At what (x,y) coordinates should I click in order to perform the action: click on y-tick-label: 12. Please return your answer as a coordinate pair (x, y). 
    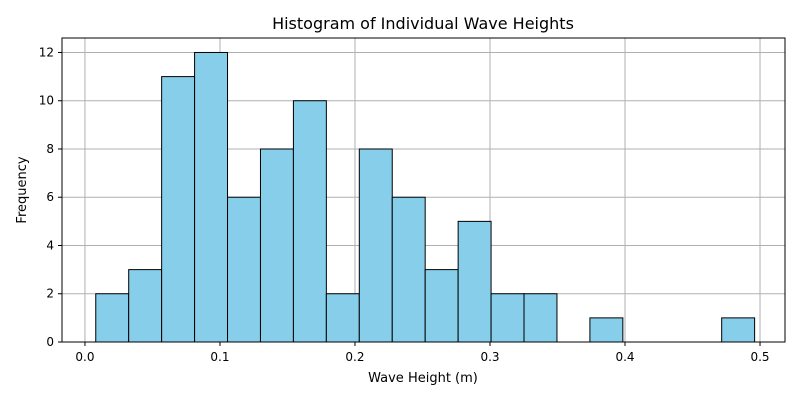
    Looking at the image, I should click on (46, 52).